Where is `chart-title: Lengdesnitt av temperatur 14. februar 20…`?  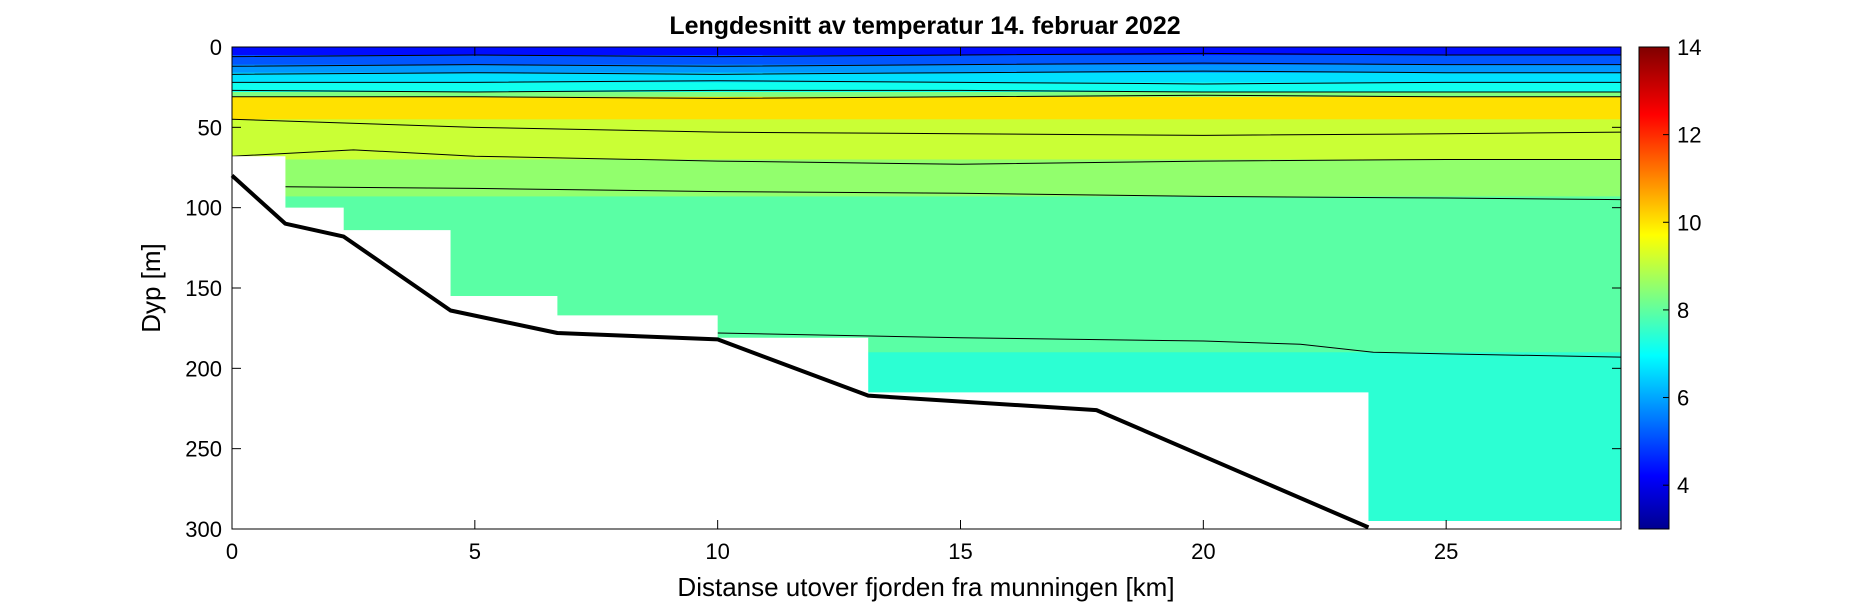 chart-title: Lengdesnitt av temperatur 14. februar 20… is located at coordinates (924, 26).